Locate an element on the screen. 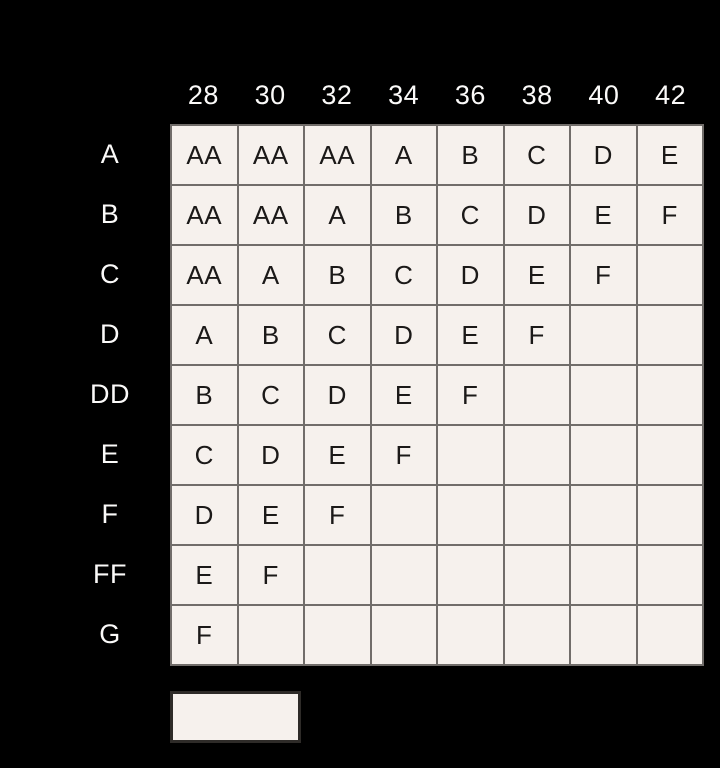  row-header-a: A is located at coordinates (110, 153).